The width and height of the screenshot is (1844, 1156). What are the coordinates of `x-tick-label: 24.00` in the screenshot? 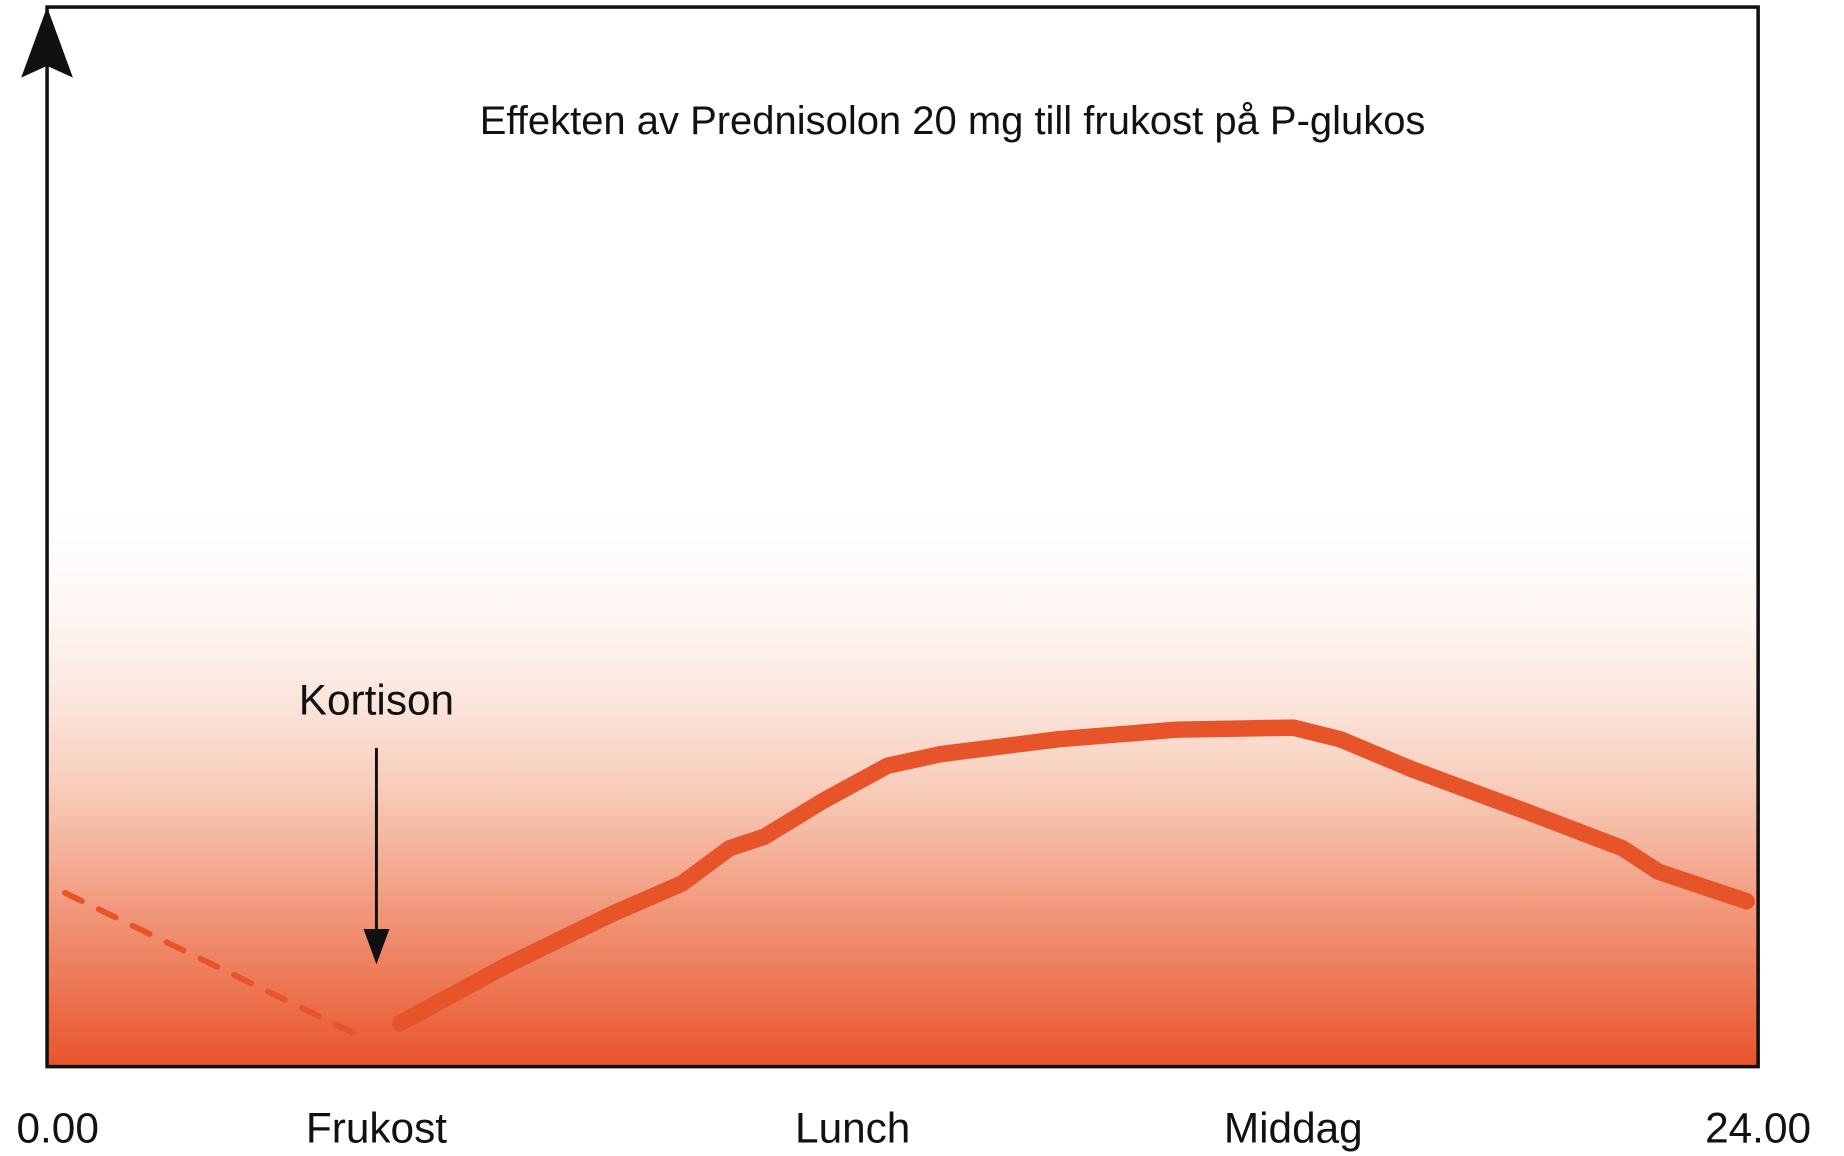 It's located at (1758, 1127).